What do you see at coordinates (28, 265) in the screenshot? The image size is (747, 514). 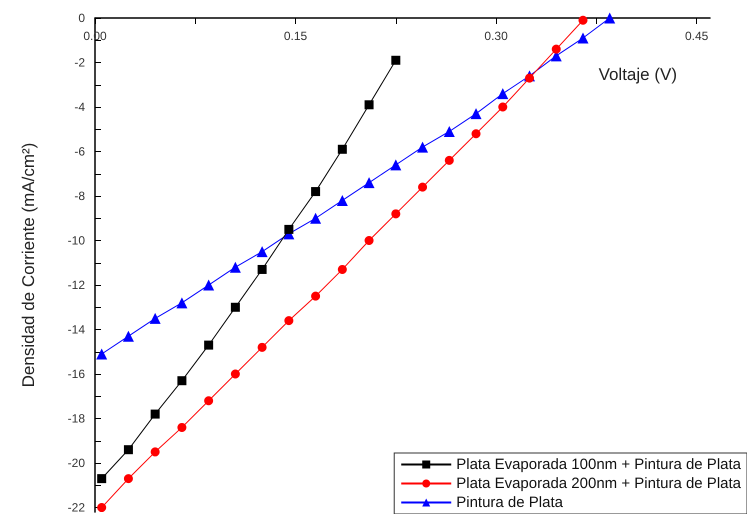 I see `y-axis-title: Densidad de Corriente (mA/cm²)` at bounding box center [28, 265].